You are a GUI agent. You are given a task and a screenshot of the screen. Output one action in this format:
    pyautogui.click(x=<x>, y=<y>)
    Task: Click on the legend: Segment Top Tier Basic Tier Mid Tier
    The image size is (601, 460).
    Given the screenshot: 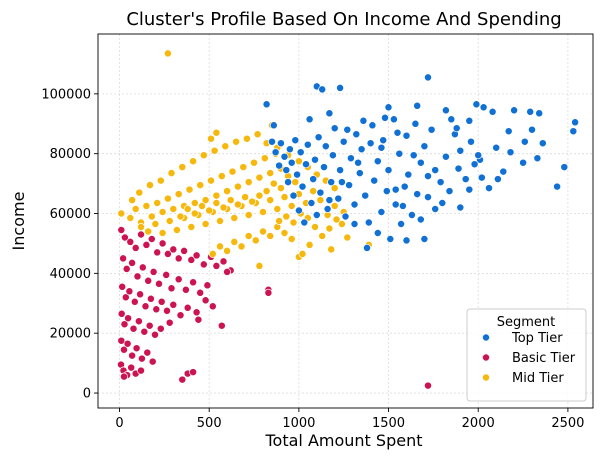 What is the action you would take?
    pyautogui.click(x=526, y=355)
    